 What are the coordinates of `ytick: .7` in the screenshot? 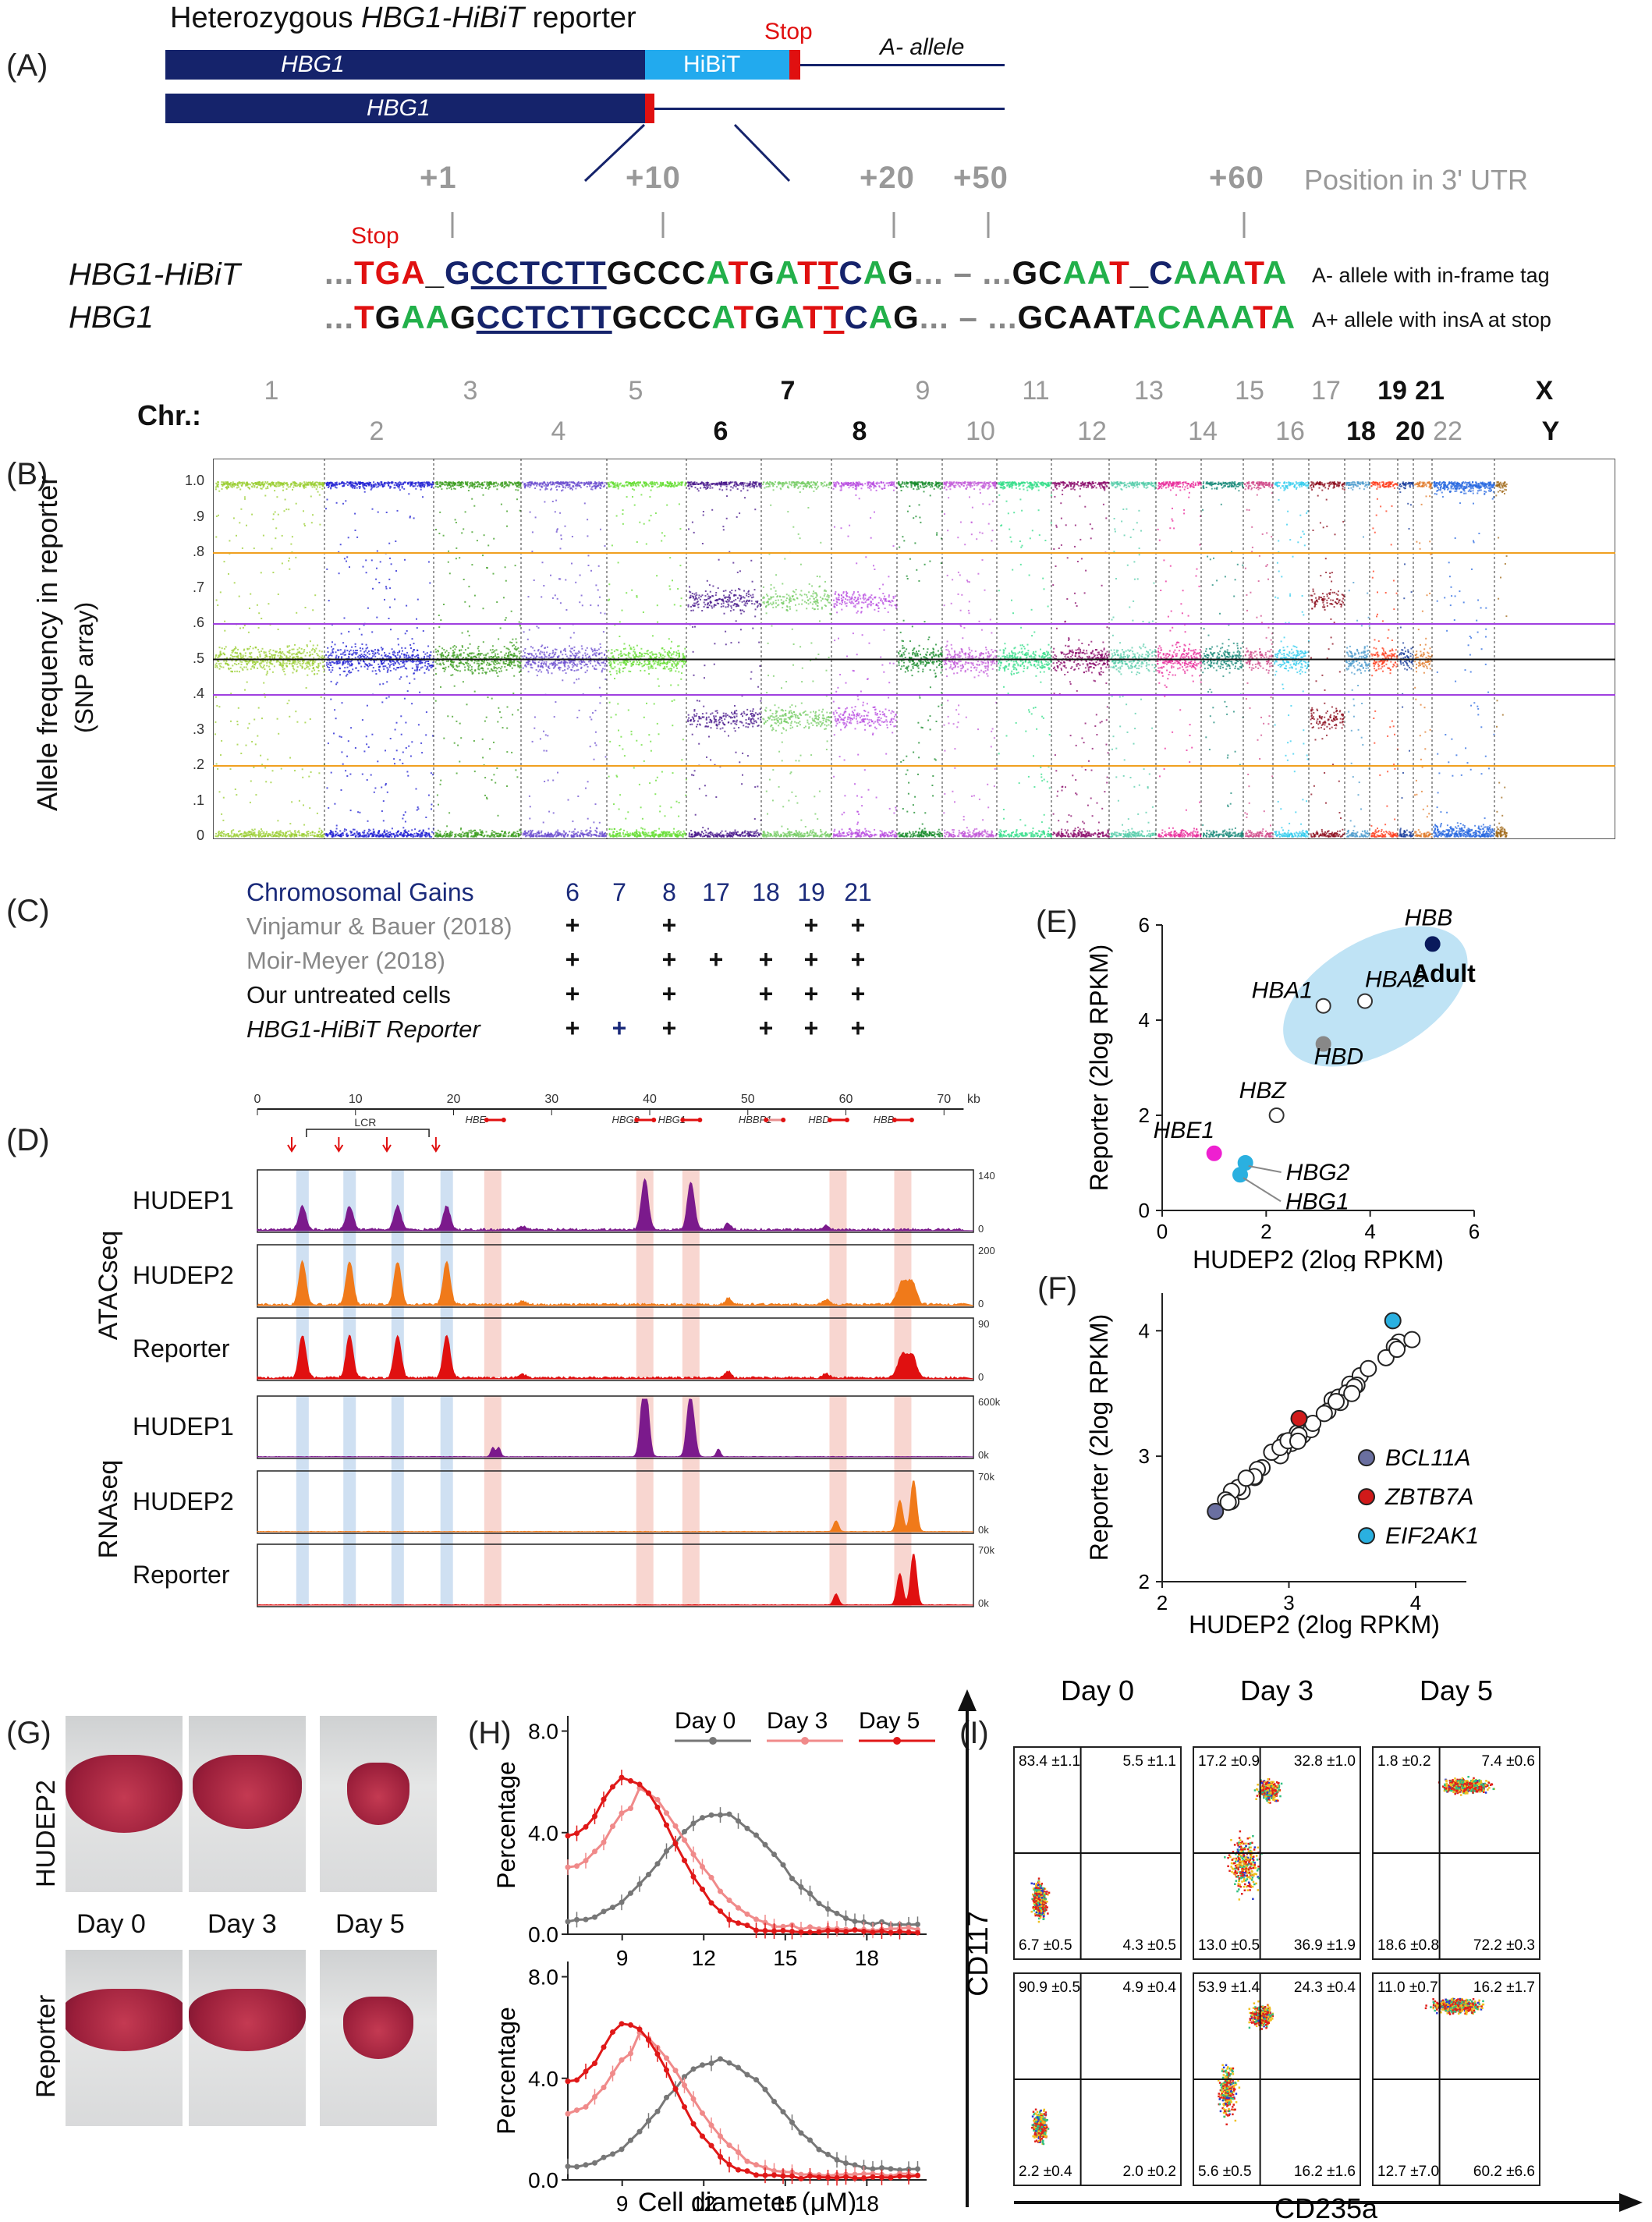 It's located at (198, 587).